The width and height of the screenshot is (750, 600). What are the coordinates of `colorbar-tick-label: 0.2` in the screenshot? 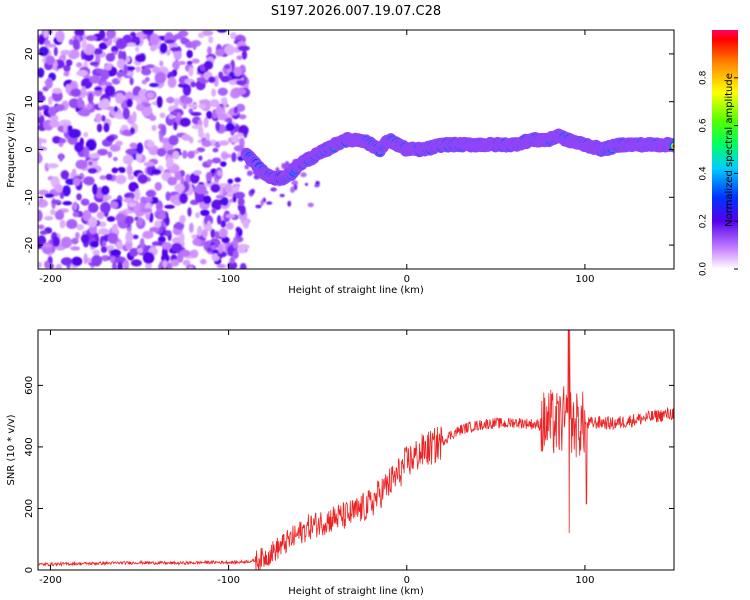 It's located at (704, 221).